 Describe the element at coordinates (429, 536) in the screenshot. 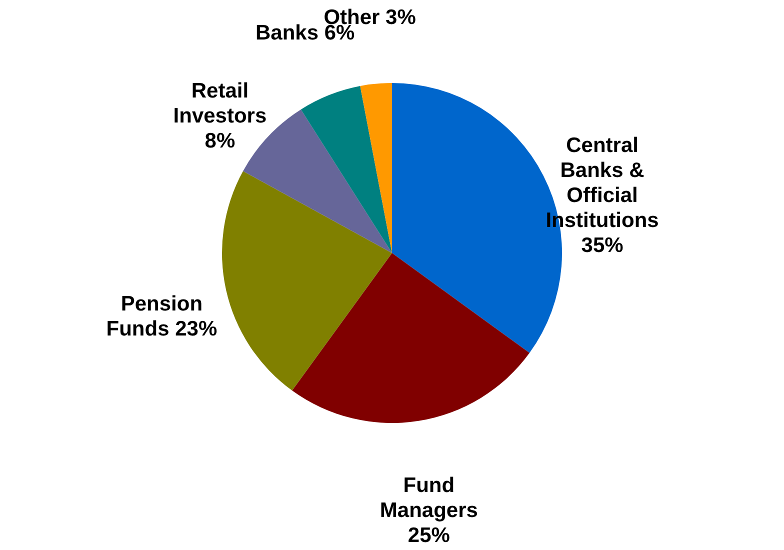

I see `data-label: 25%` at that location.